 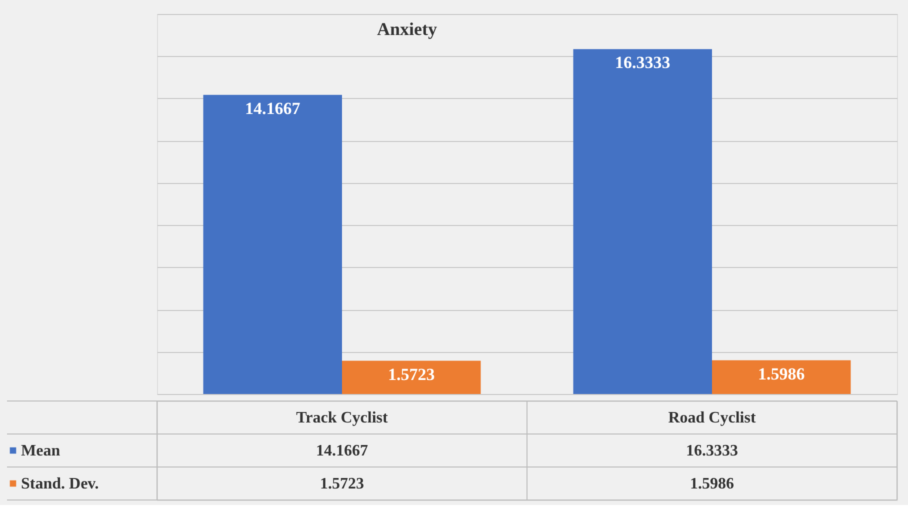 I want to click on data-label: 1.5723, so click(x=342, y=484).